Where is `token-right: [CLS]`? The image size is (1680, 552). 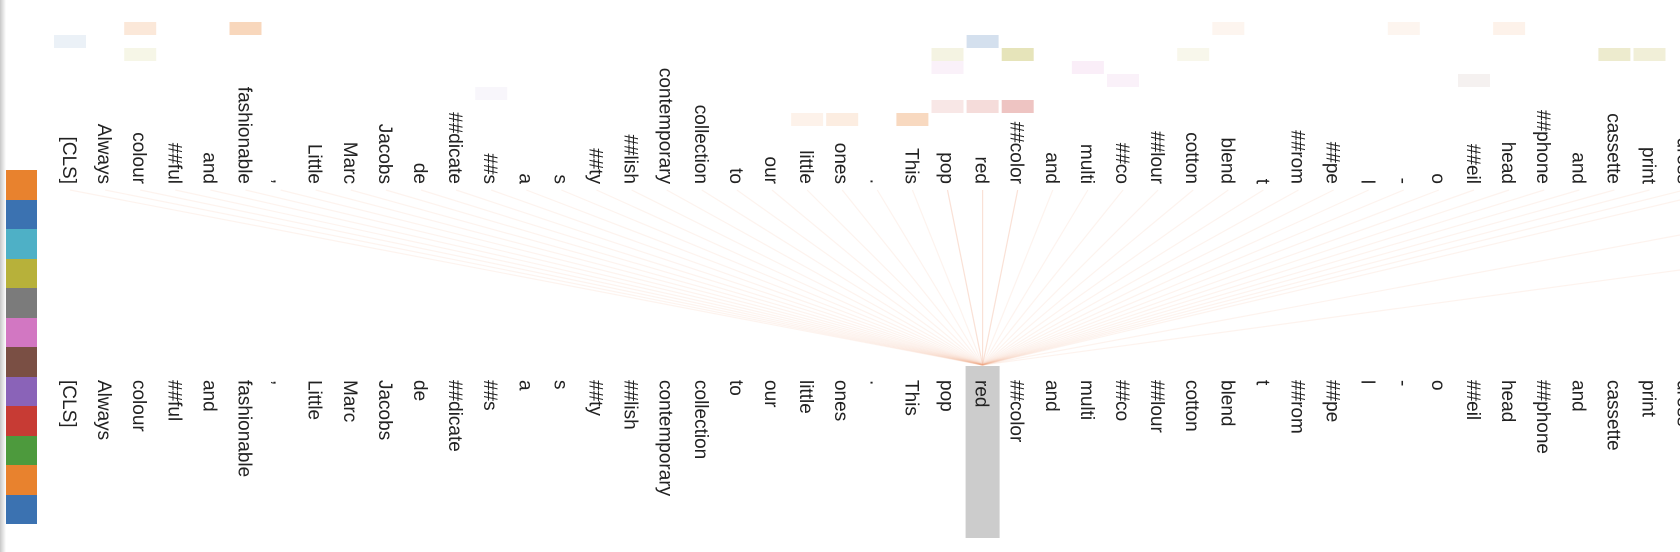
token-right: [CLS] is located at coordinates (68, 404).